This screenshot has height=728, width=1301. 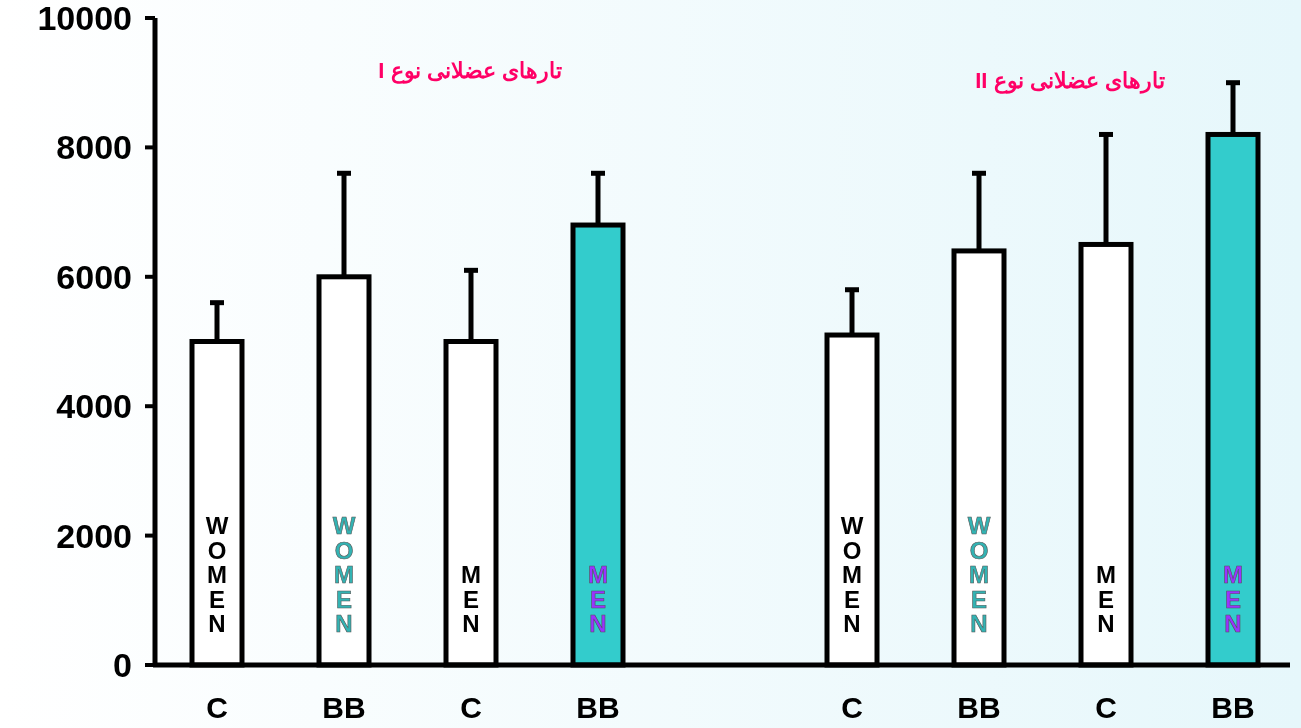 I want to click on y-tick-label: 4000, so click(x=94, y=406).